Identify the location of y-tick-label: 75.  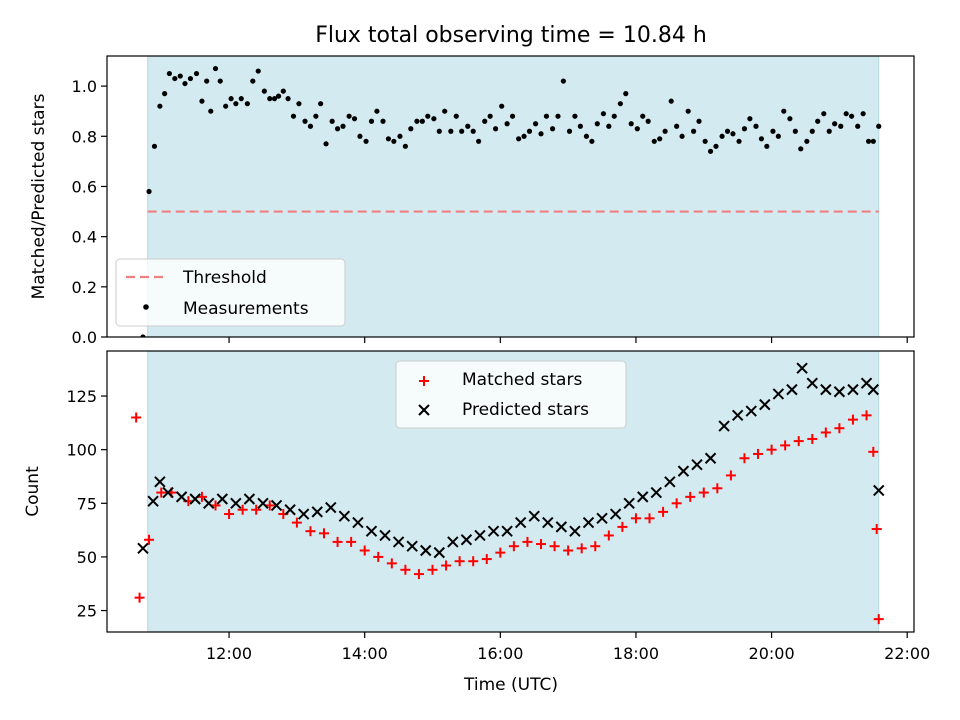
(87, 503).